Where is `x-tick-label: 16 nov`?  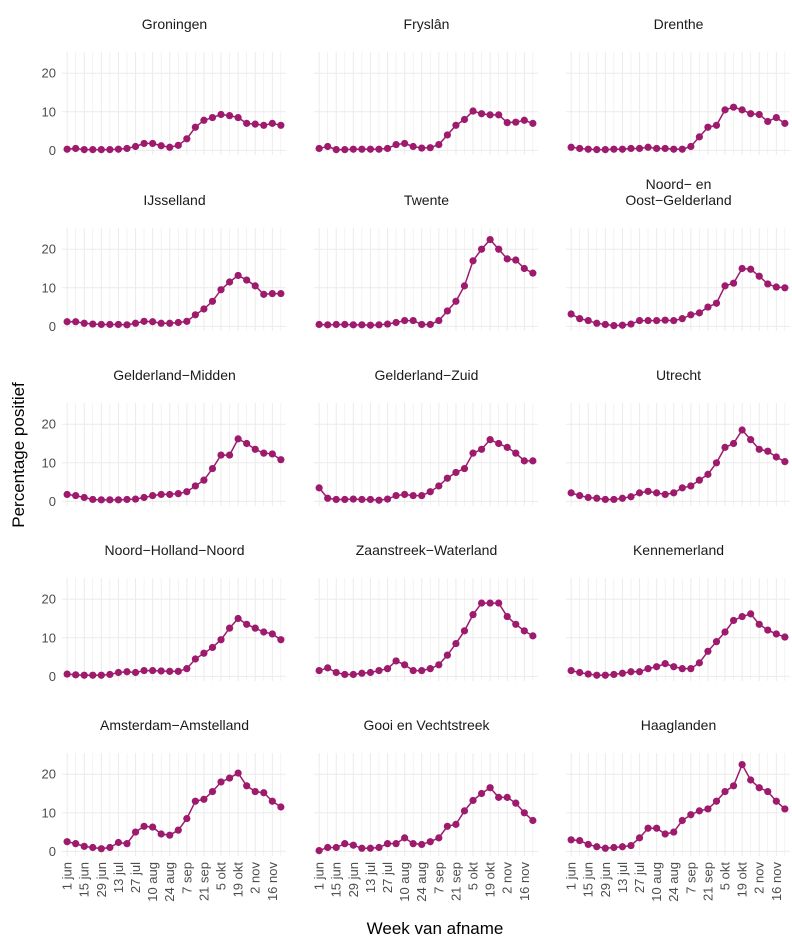
x-tick-label: 16 nov is located at coordinates (524, 882).